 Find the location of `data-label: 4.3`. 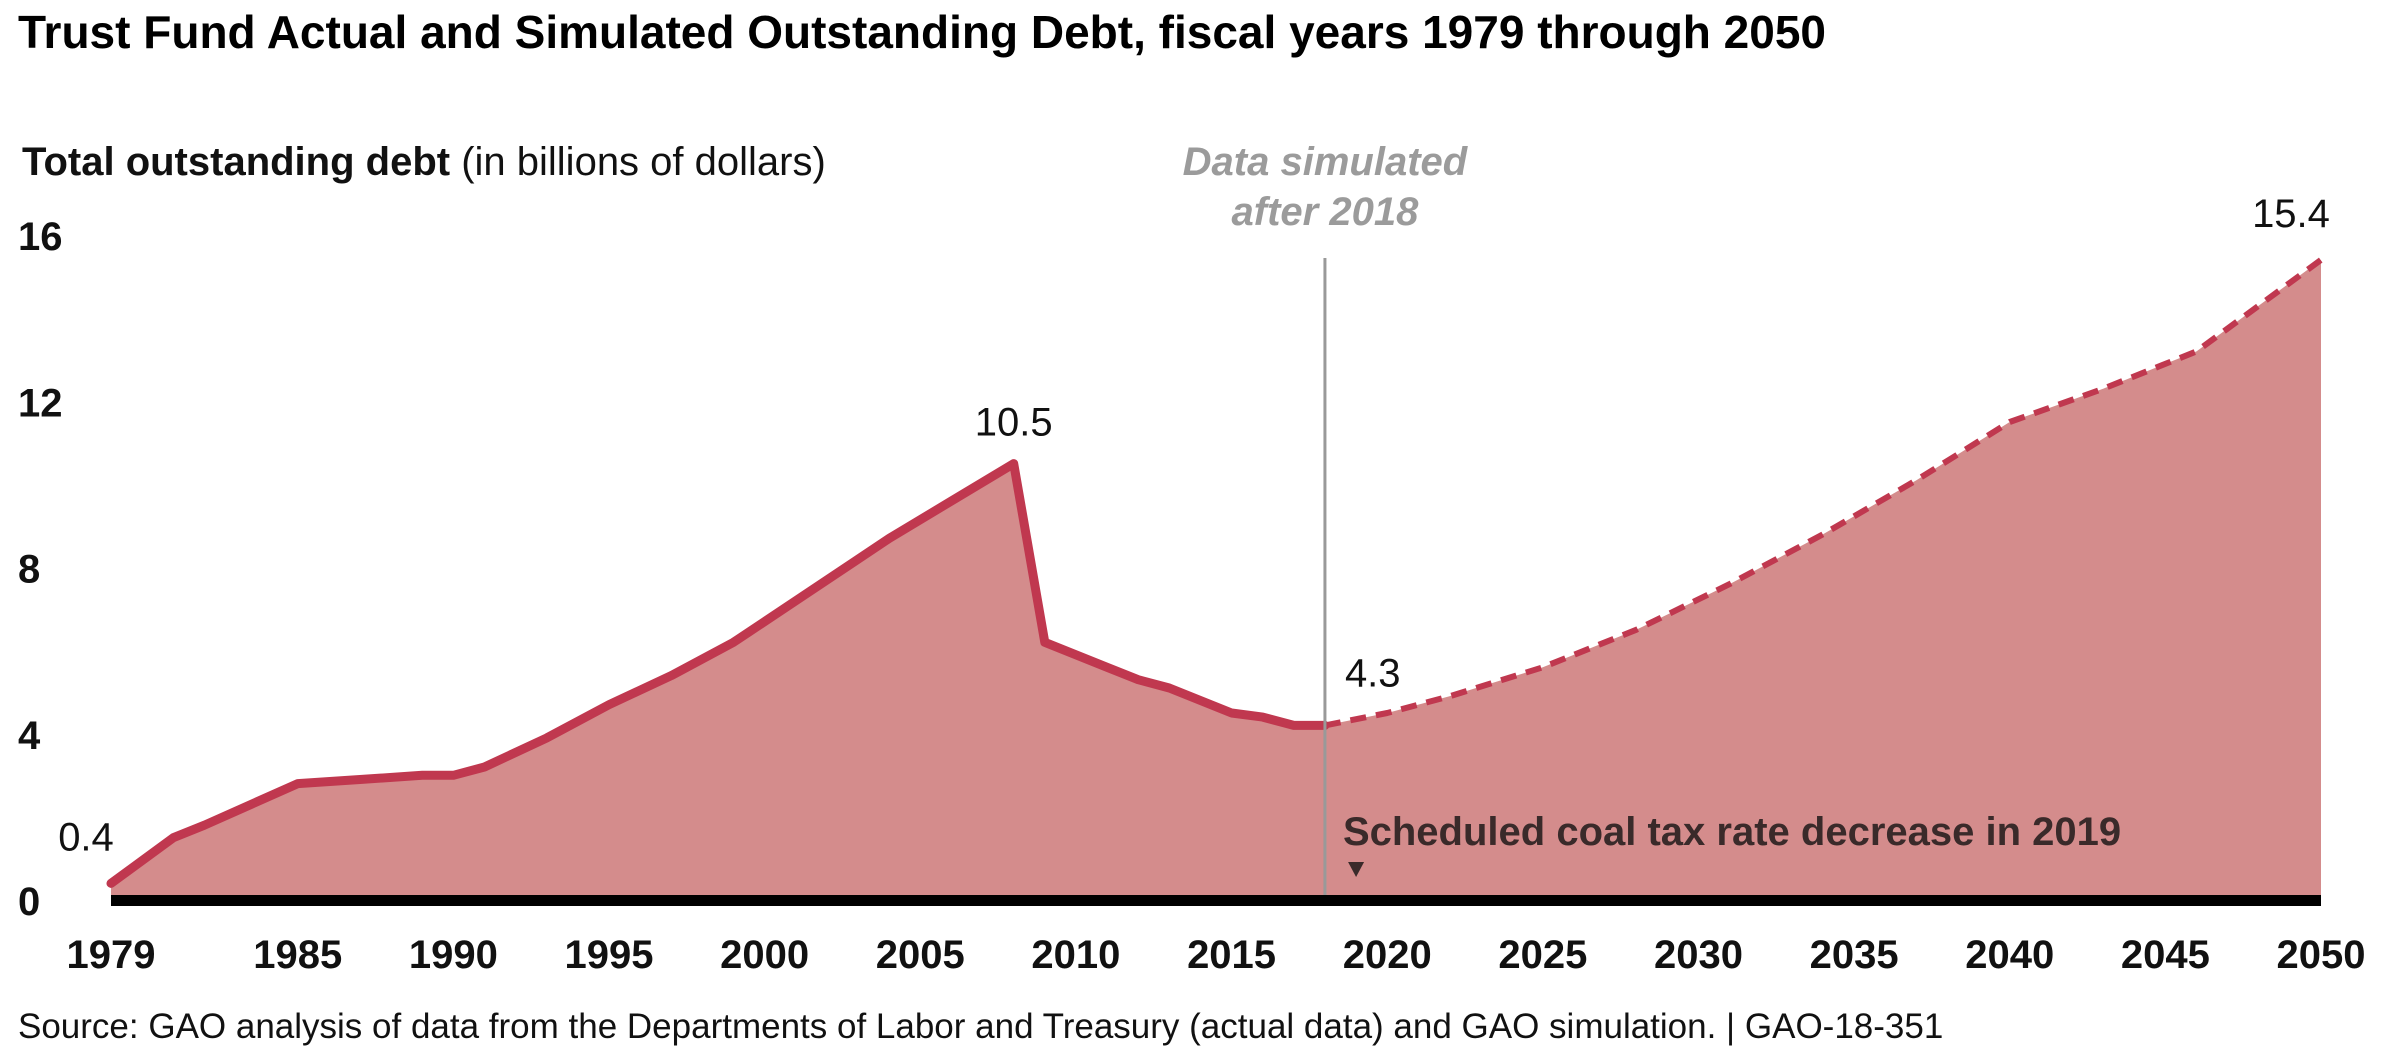

data-label: 4.3 is located at coordinates (1373, 673).